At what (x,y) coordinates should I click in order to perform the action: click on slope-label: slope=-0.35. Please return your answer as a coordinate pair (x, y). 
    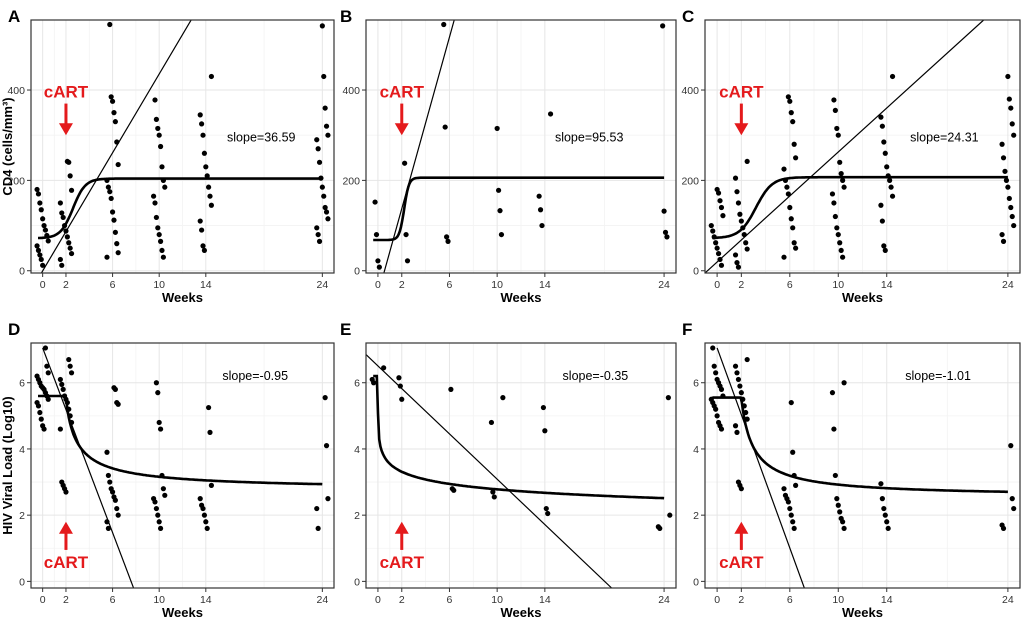
    Looking at the image, I should click on (596, 376).